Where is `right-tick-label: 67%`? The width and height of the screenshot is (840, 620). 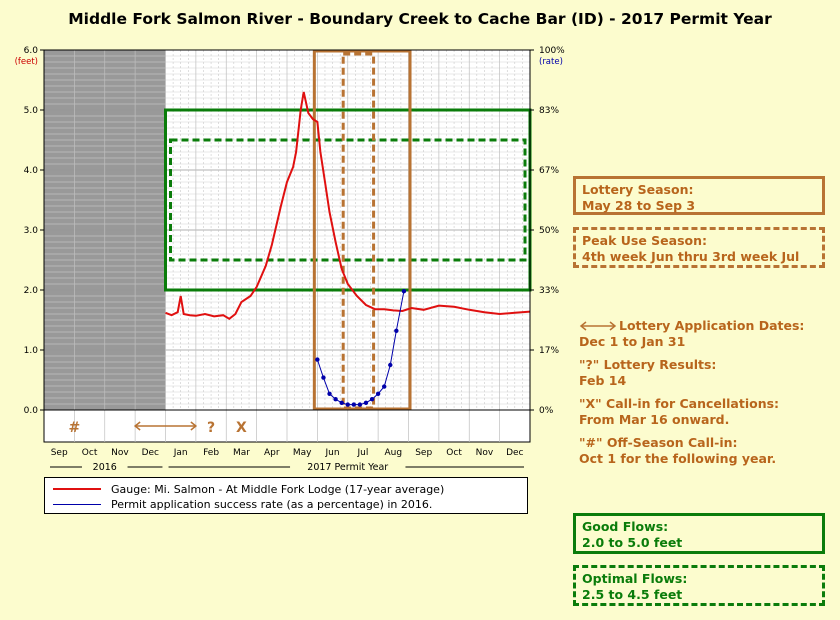
right-tick-label: 67% is located at coordinates (549, 171).